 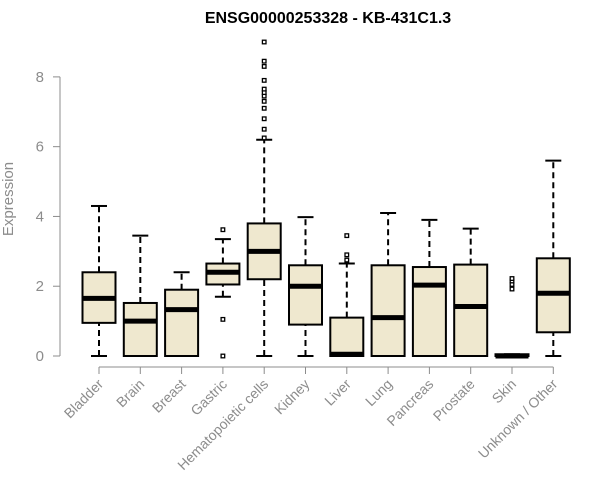 I want to click on y-tick-label: 4, so click(x=40, y=216).